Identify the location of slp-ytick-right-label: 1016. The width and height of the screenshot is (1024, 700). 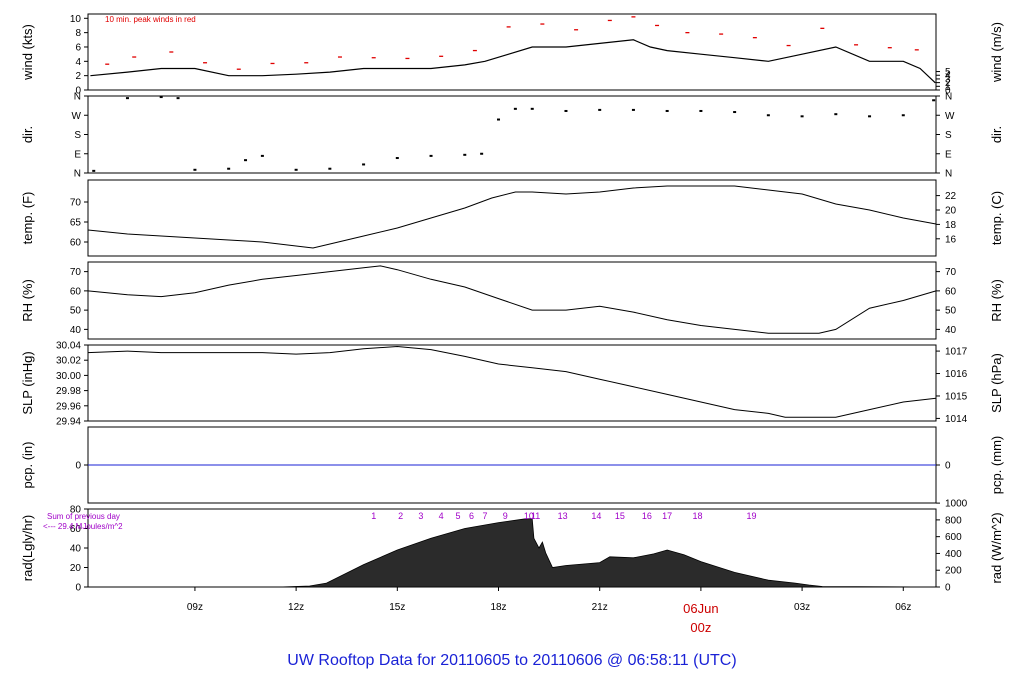
(956, 374).